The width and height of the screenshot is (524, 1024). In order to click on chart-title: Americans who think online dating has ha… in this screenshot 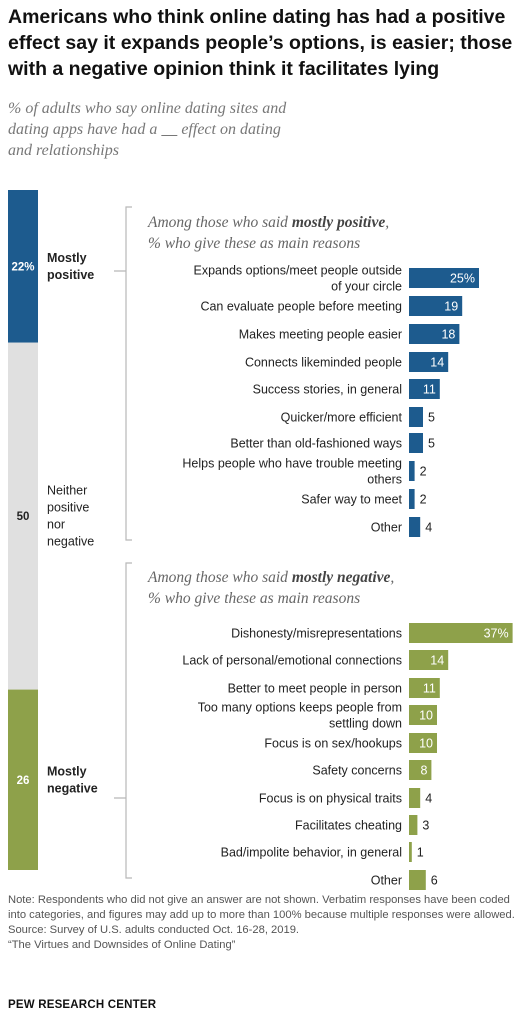, I will do `click(260, 43)`.